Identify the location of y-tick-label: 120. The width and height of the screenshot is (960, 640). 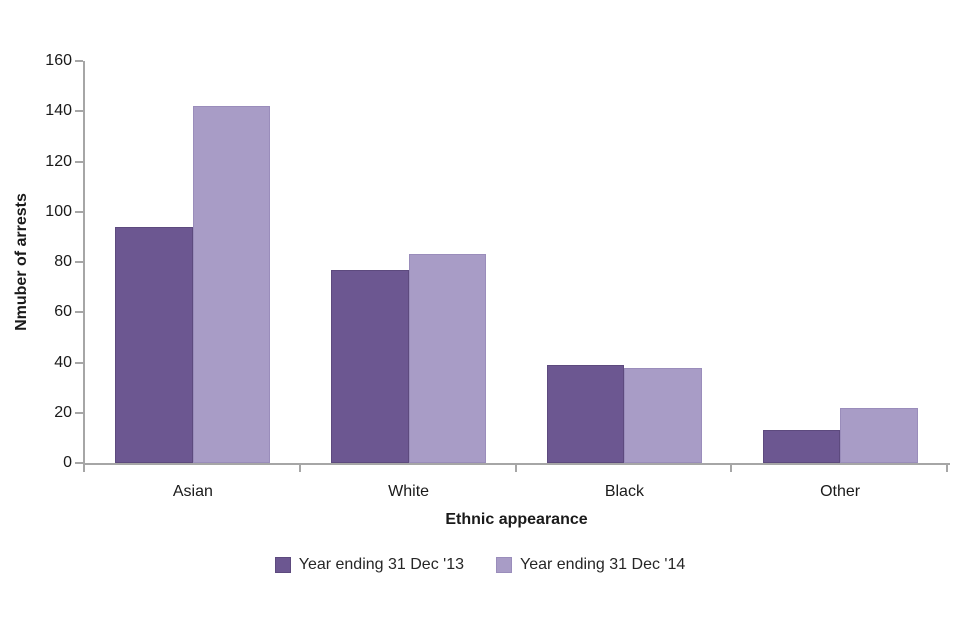
(58, 161).